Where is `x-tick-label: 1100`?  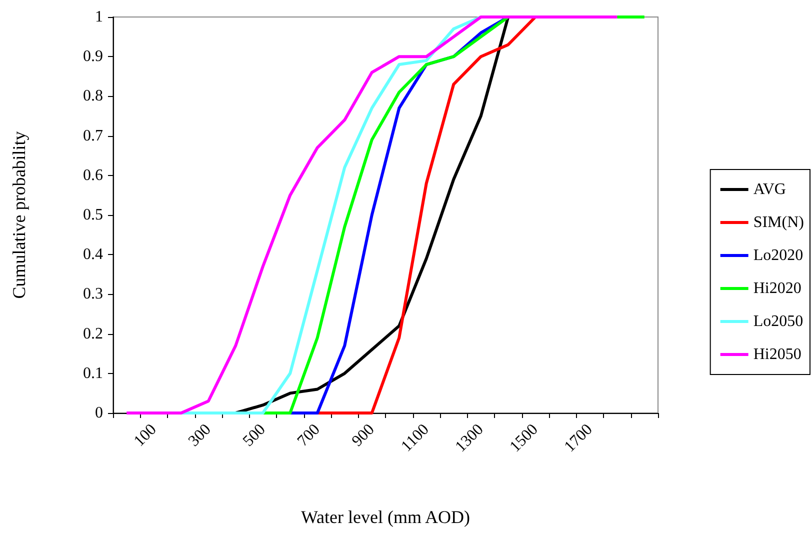 x-tick-label: 1100 is located at coordinates (415, 438).